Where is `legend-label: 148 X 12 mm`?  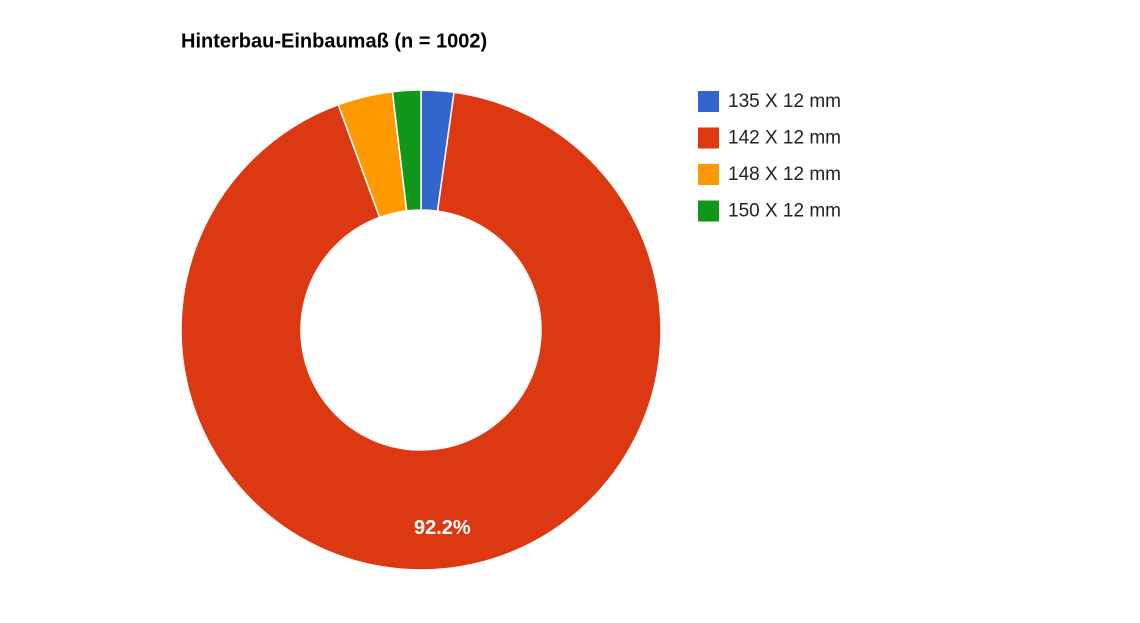 legend-label: 148 X 12 mm is located at coordinates (784, 174).